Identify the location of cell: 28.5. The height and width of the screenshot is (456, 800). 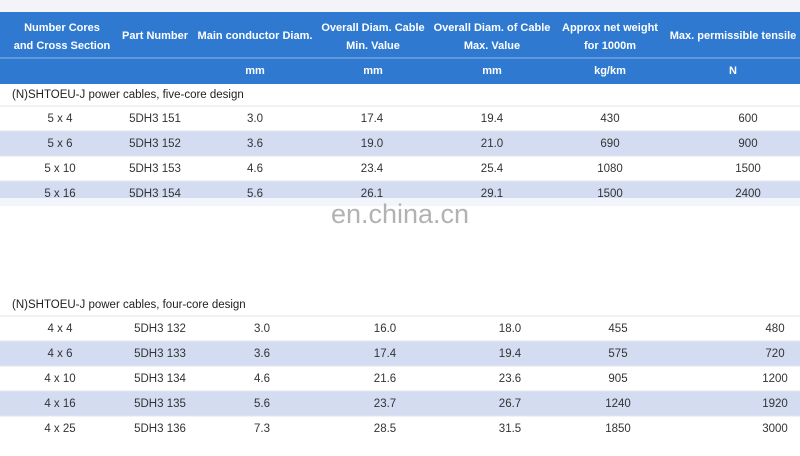
(385, 429).